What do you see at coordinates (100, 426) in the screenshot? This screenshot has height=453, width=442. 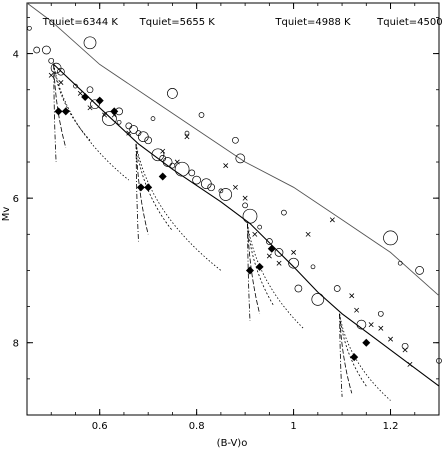 I see `x-tick-label: 0.6` at bounding box center [100, 426].